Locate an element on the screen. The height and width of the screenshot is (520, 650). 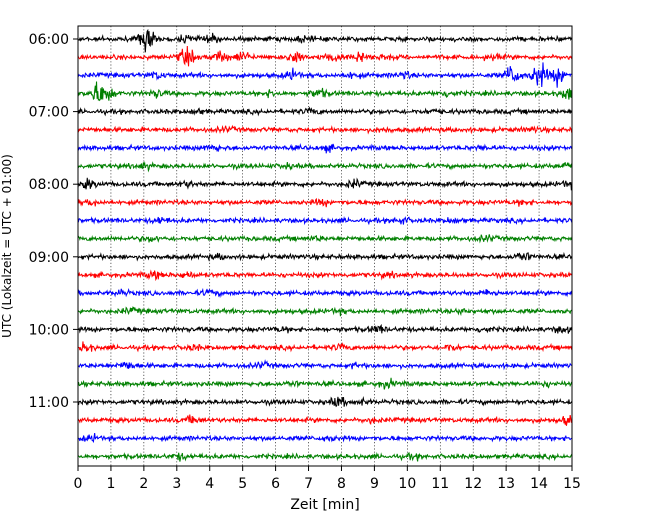
x-tick-label-7: 7 is located at coordinates (308, 484).